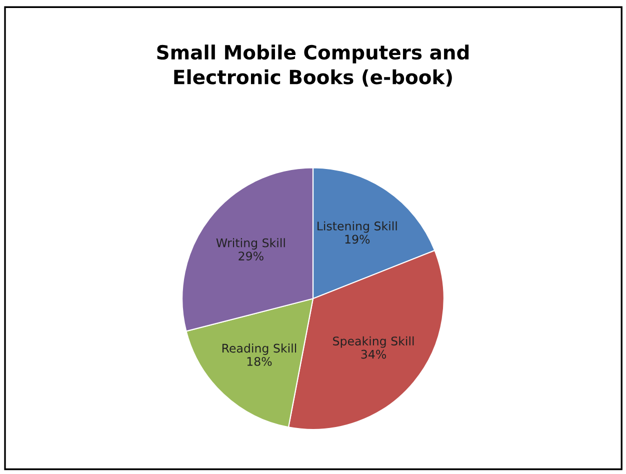 This screenshot has height=474, width=626. Describe the element at coordinates (373, 342) in the screenshot. I see `slice-label: Speaking Skill` at that location.